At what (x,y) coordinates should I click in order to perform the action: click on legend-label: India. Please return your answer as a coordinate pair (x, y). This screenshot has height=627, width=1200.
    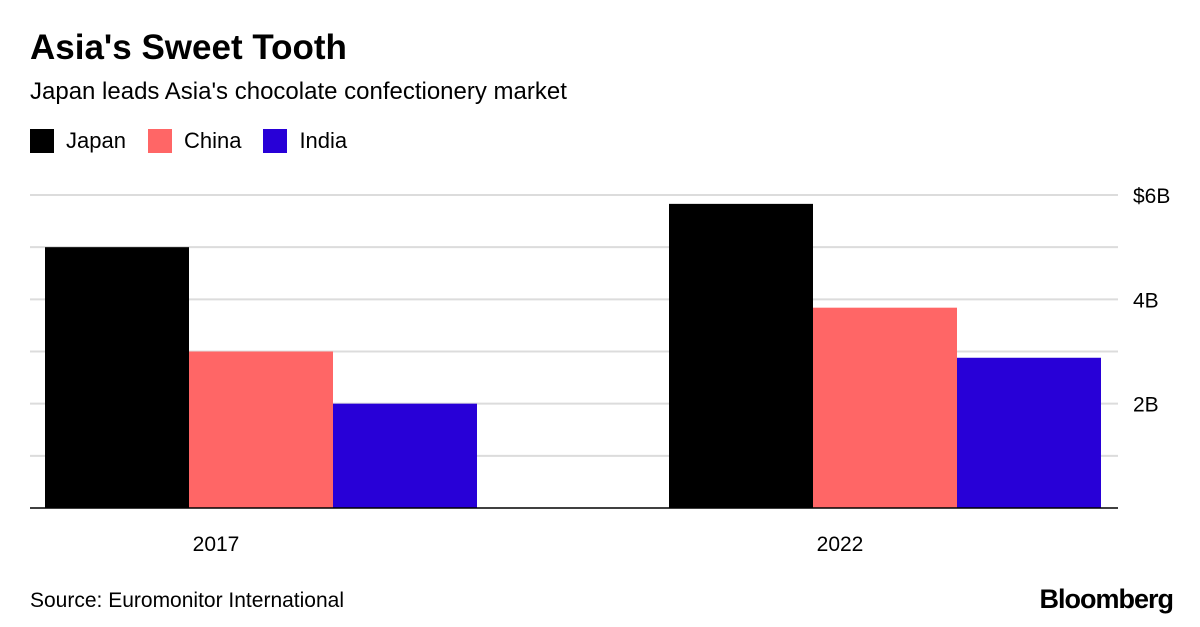
    Looking at the image, I should click on (323, 140).